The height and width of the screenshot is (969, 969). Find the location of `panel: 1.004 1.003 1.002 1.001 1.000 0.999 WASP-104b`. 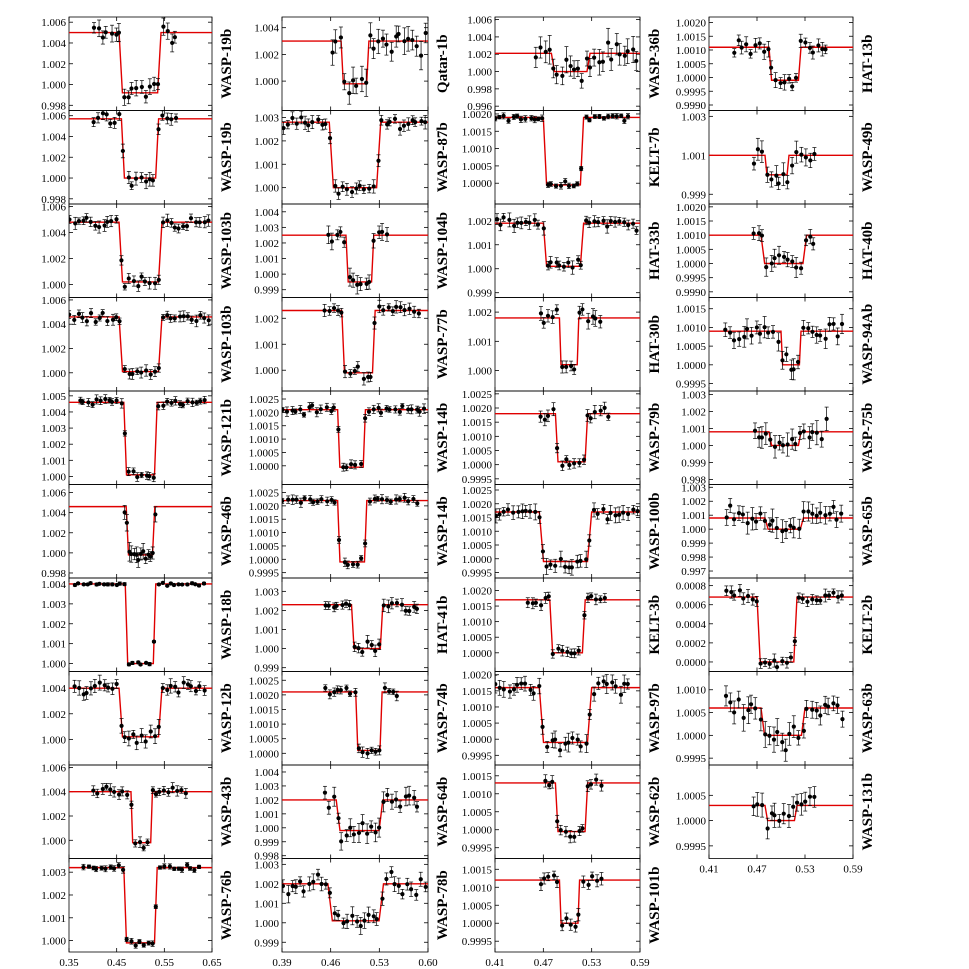

panel: 1.004 1.003 1.002 1.001 1.000 0.999 WASP-104b is located at coordinates (352, 250).